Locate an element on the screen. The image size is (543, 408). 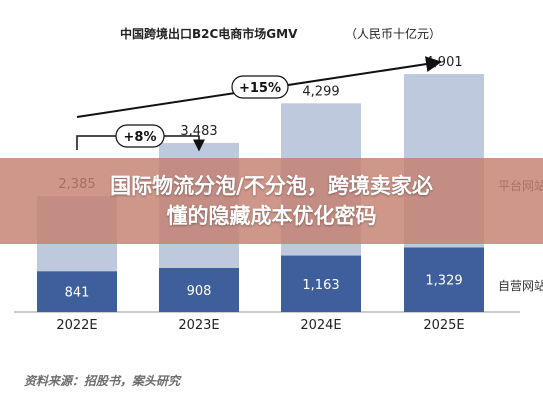
segment-label-2025E: 1,329 is located at coordinates (443, 281).